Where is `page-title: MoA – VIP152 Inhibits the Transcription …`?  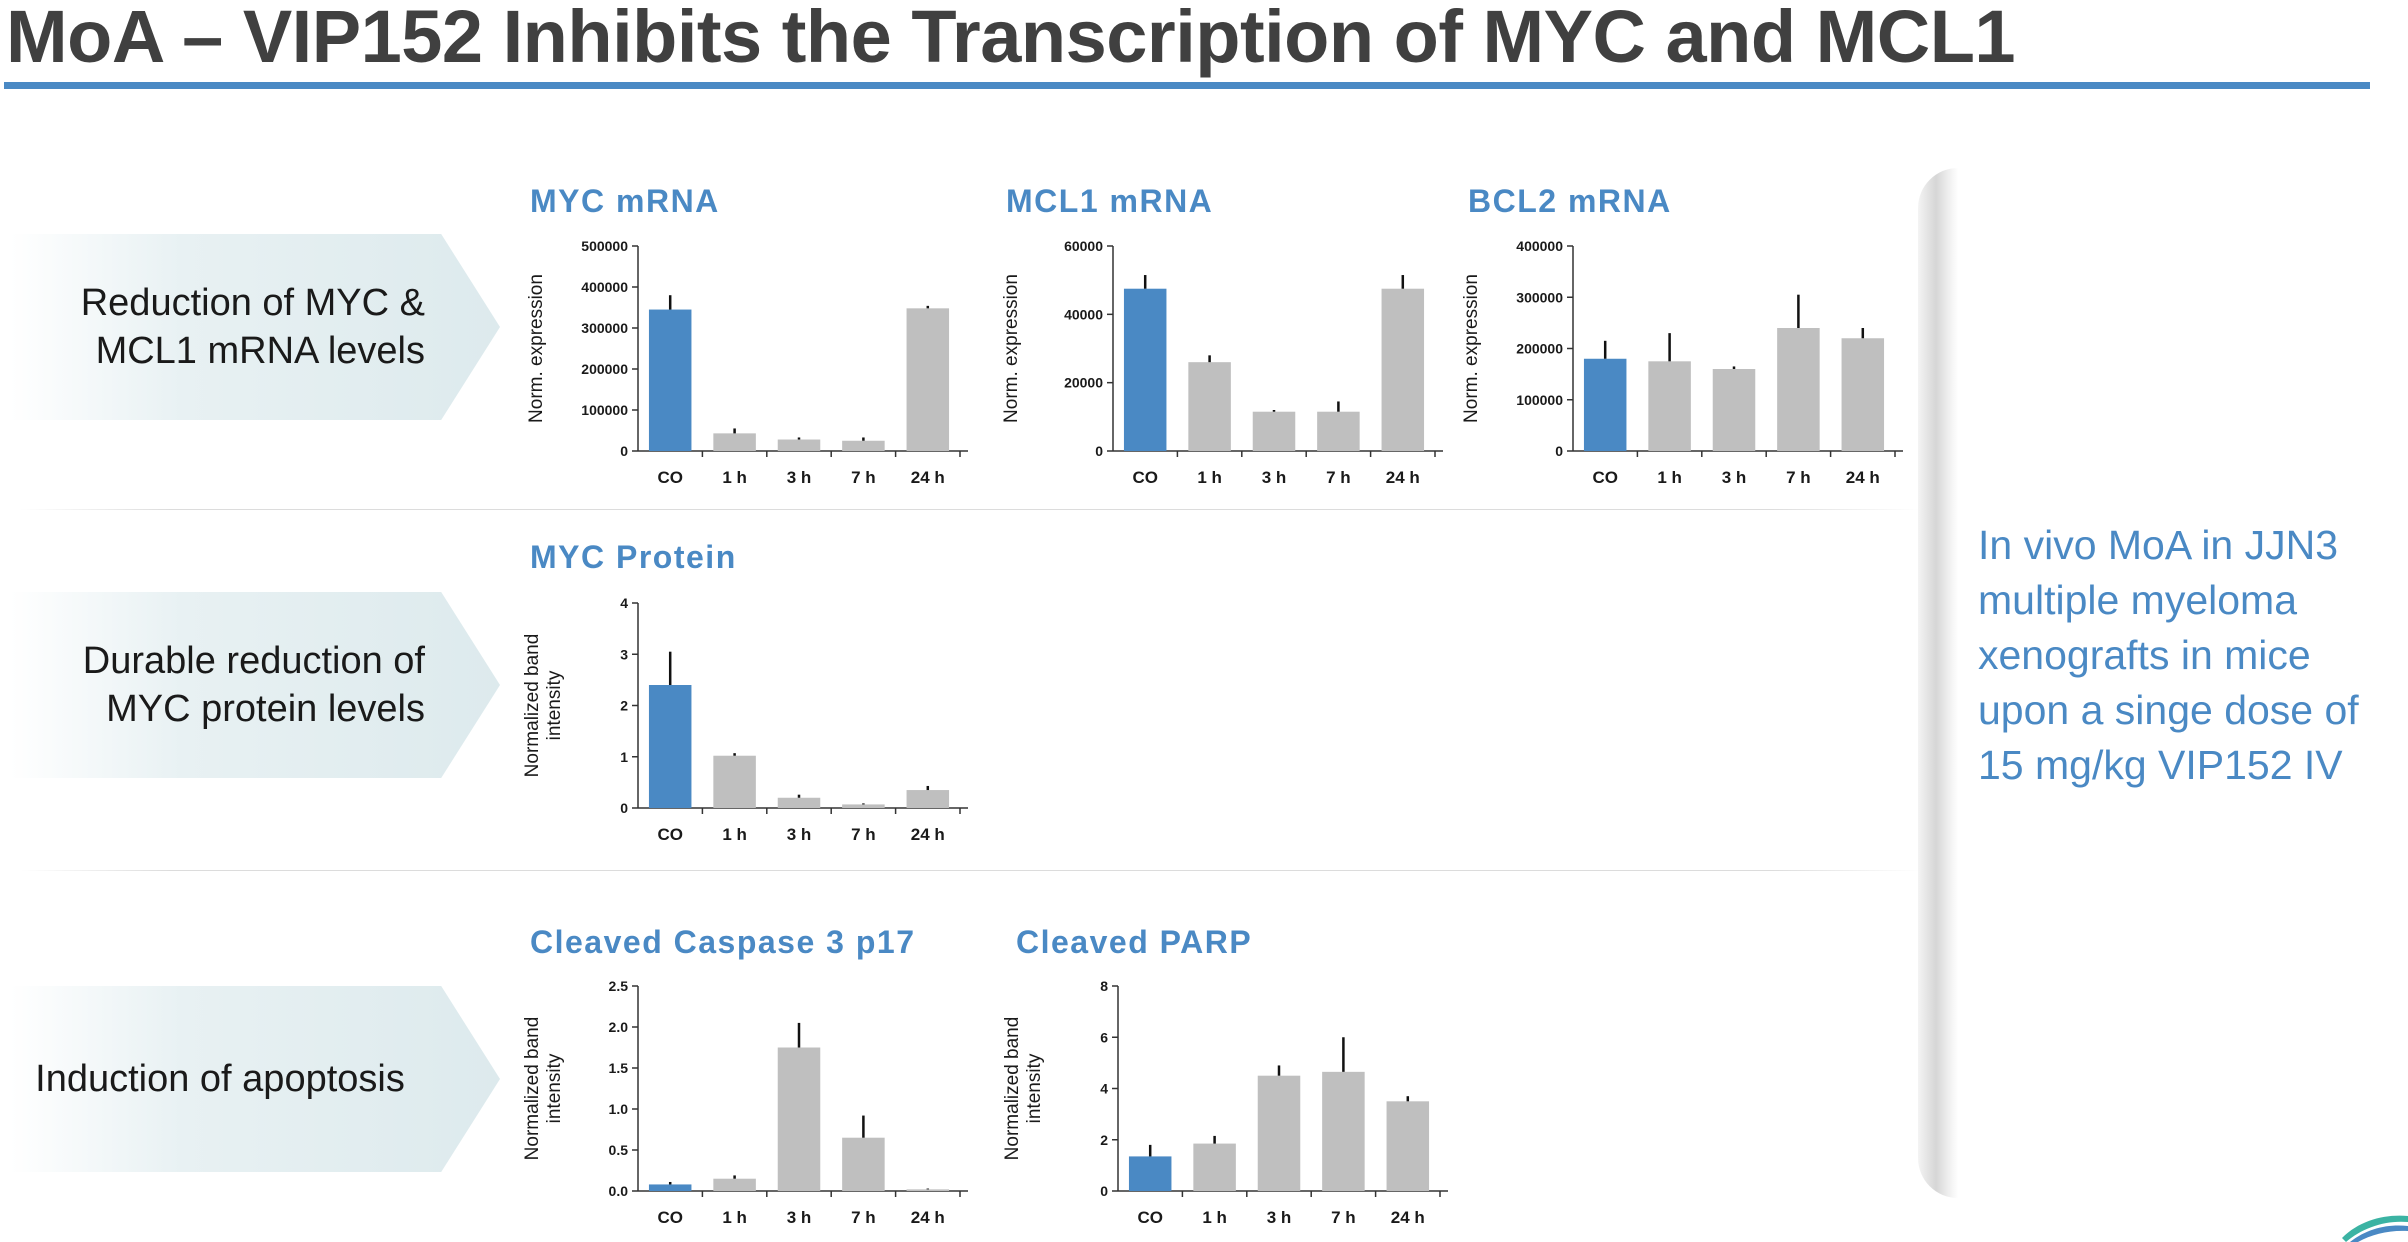 page-title: MoA – VIP152 Inhibits the Transcription … is located at coordinates (1011, 39).